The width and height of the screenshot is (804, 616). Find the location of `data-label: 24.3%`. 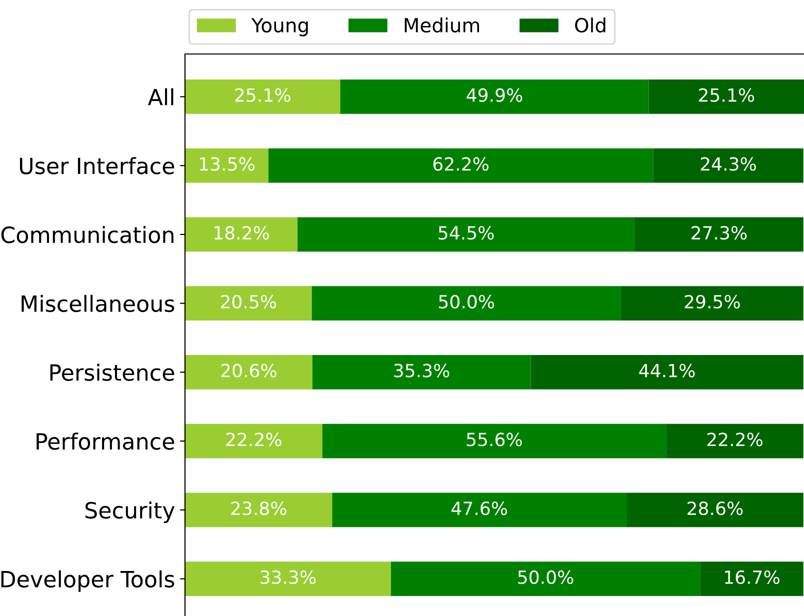

data-label: 24.3% is located at coordinates (728, 164).